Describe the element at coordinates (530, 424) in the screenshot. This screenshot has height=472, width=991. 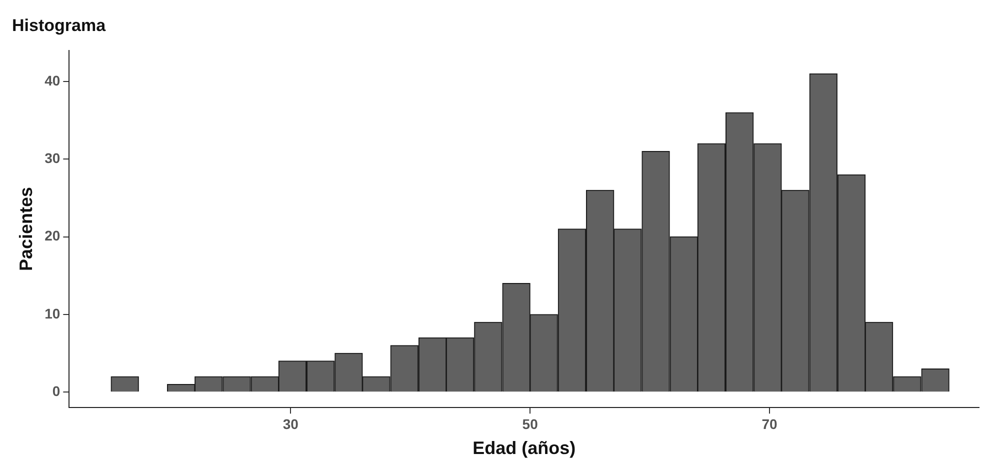
I see `x-tick-label: 50` at that location.